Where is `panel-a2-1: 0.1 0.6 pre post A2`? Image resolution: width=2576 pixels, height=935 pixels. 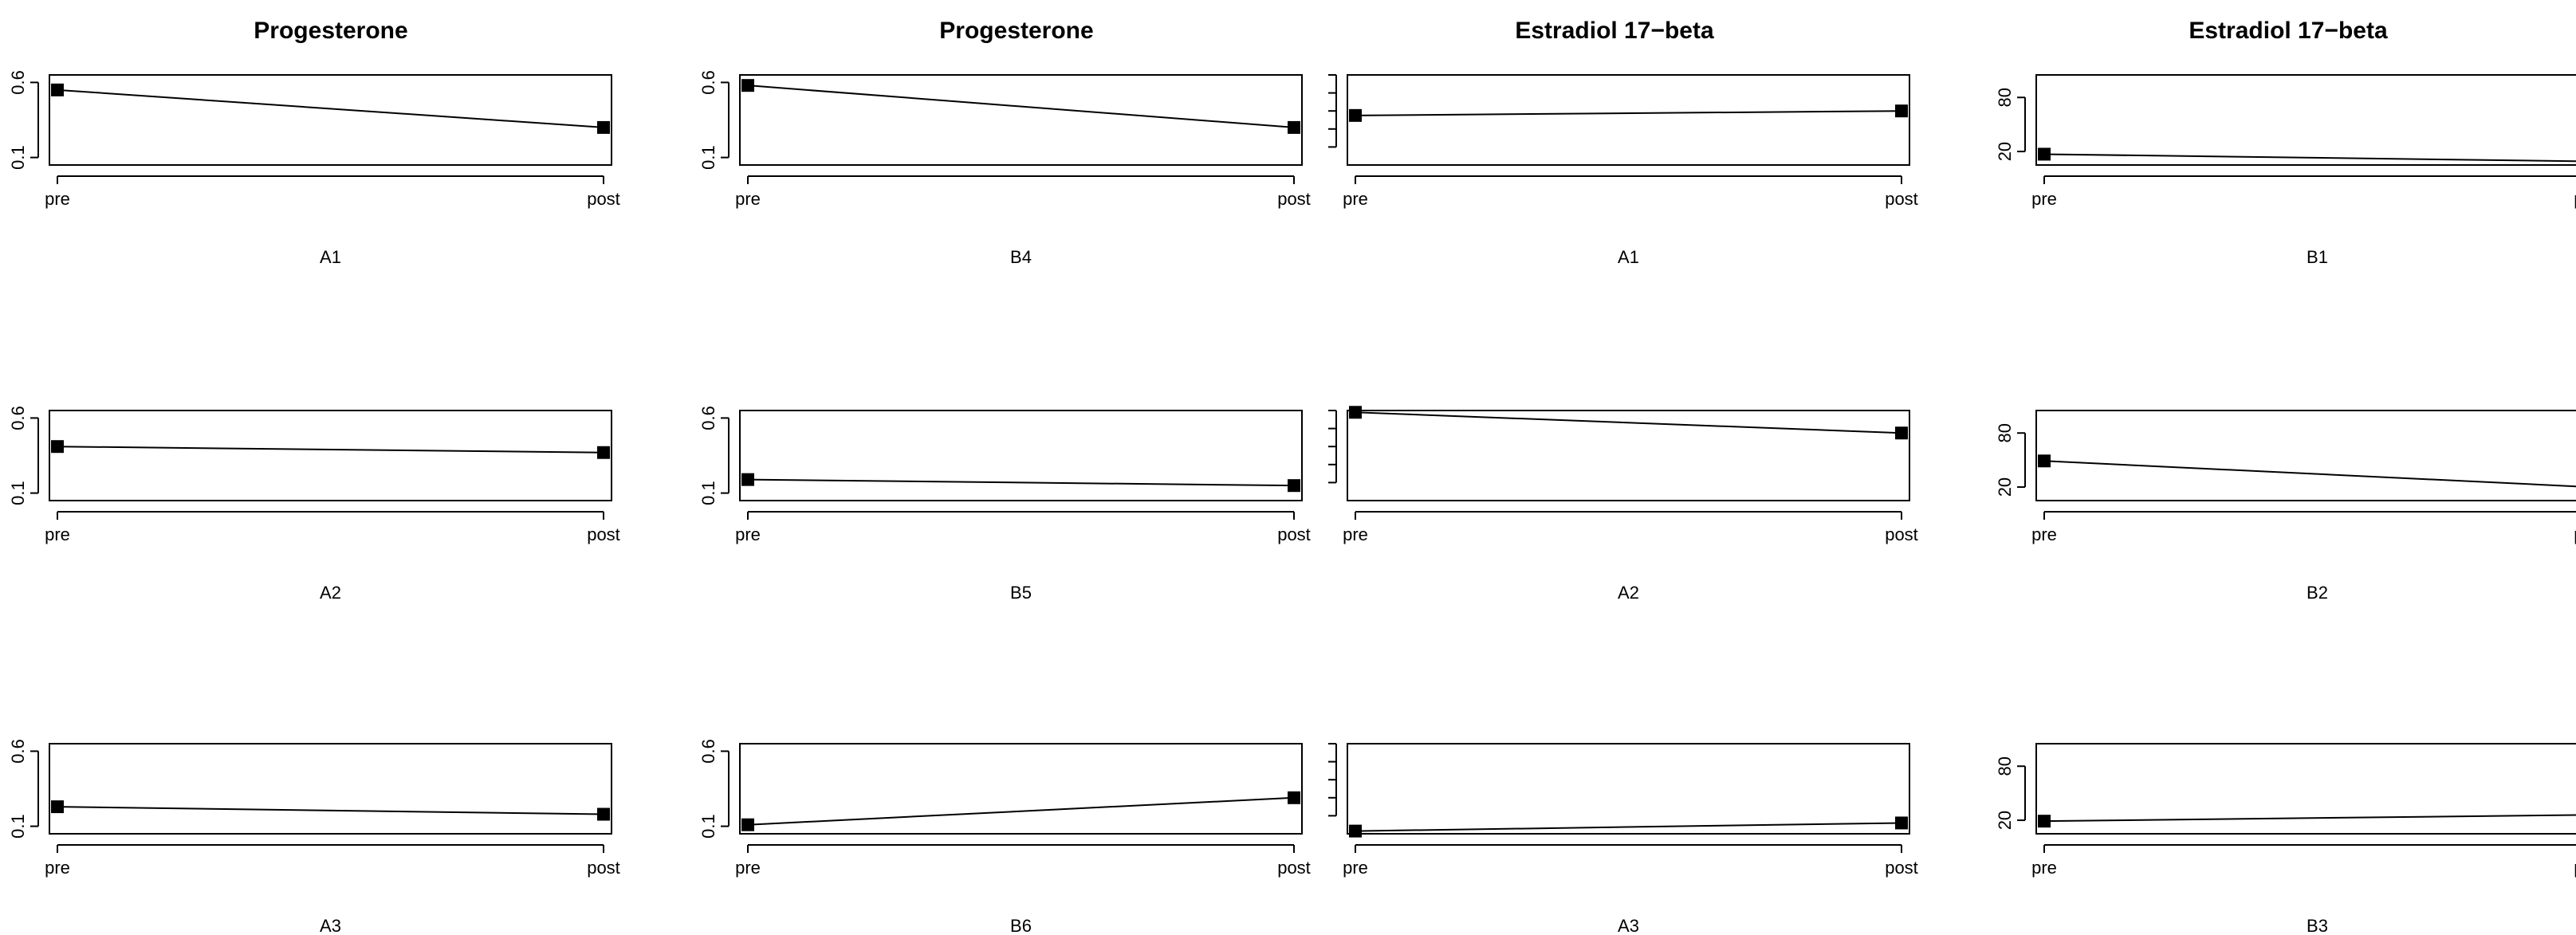
panel-a2-1: 0.1 0.6 pre post A2 is located at coordinates (314, 505).